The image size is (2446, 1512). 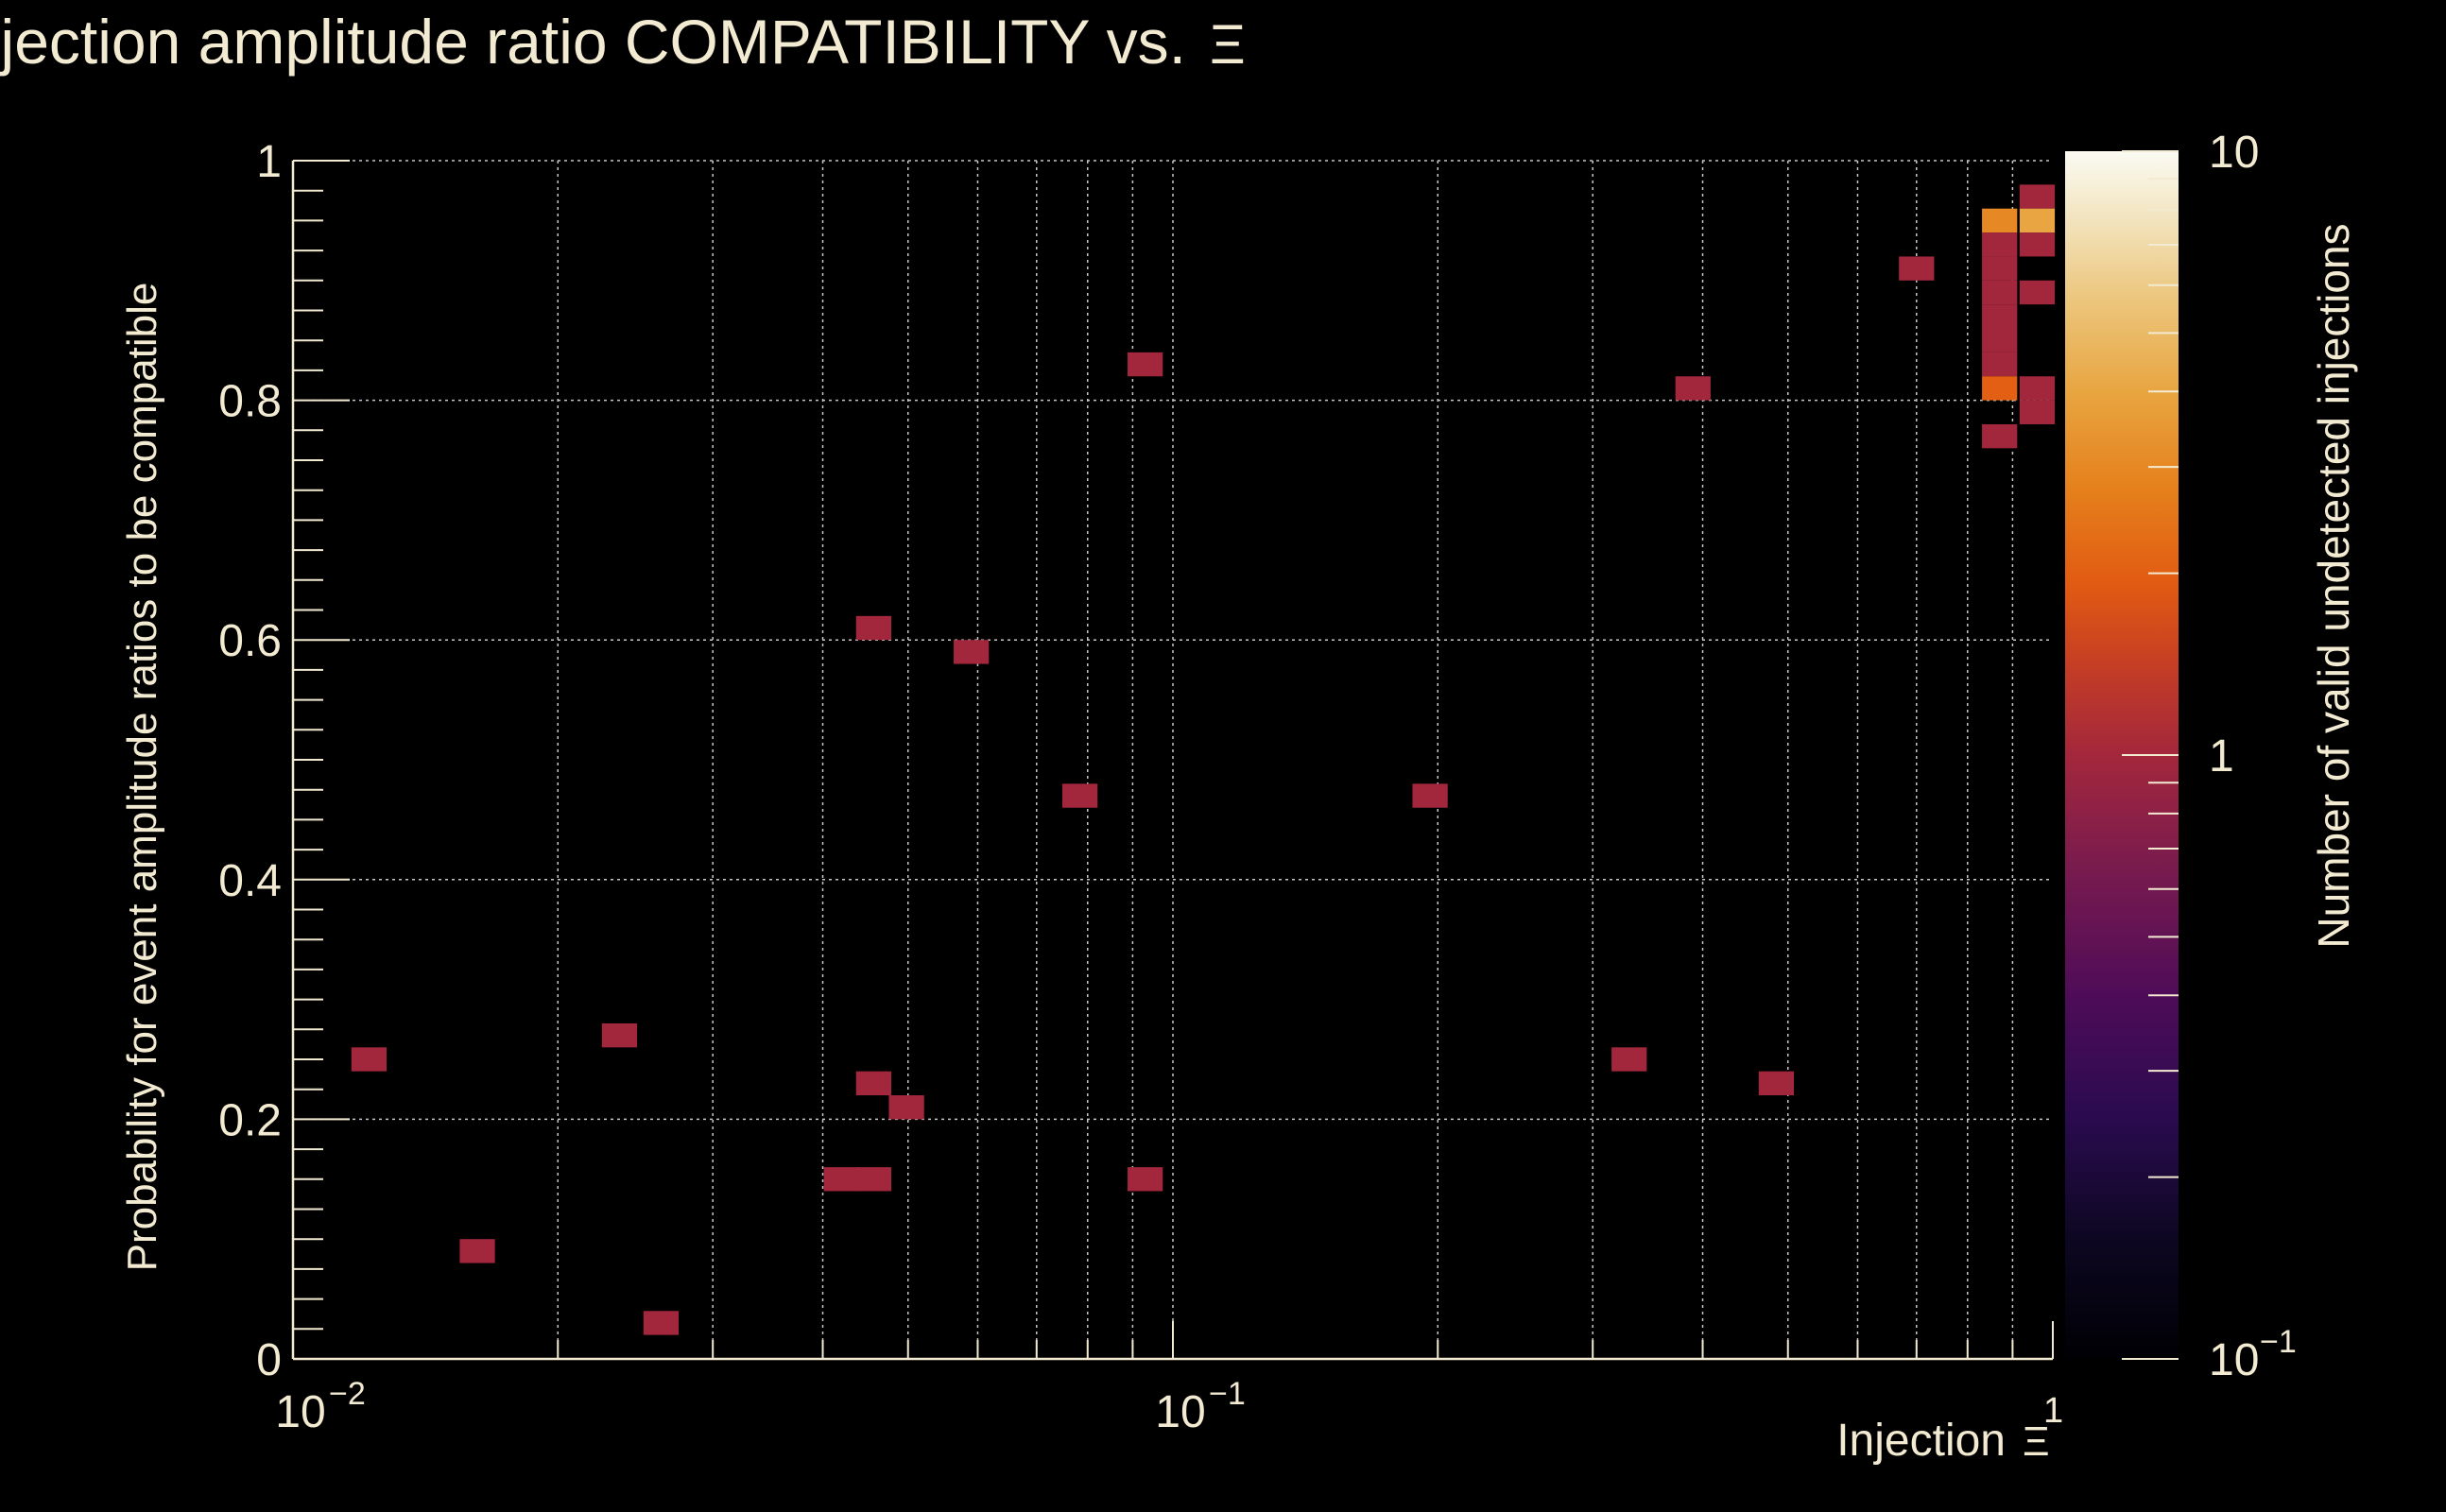 I want to click on y-tick-label: 0.2, so click(x=250, y=1120).